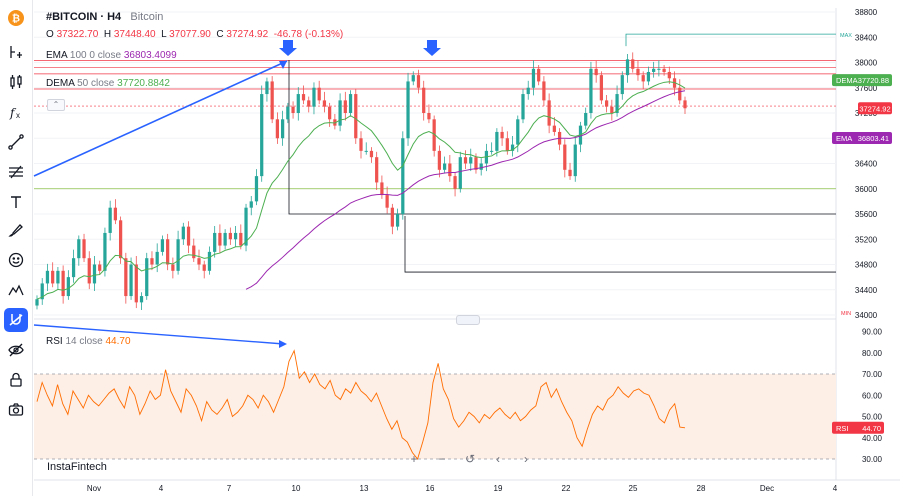 Image resolution: width=900 pixels, height=496 pixels. Describe the element at coordinates (620, 244) in the screenshot. I see `support-line-lower` at that location.